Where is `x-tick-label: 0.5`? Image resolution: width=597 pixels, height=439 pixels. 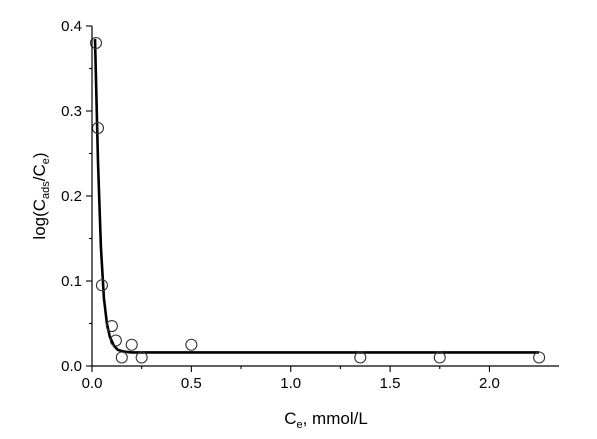 x-tick-label: 0.5 is located at coordinates (191, 383).